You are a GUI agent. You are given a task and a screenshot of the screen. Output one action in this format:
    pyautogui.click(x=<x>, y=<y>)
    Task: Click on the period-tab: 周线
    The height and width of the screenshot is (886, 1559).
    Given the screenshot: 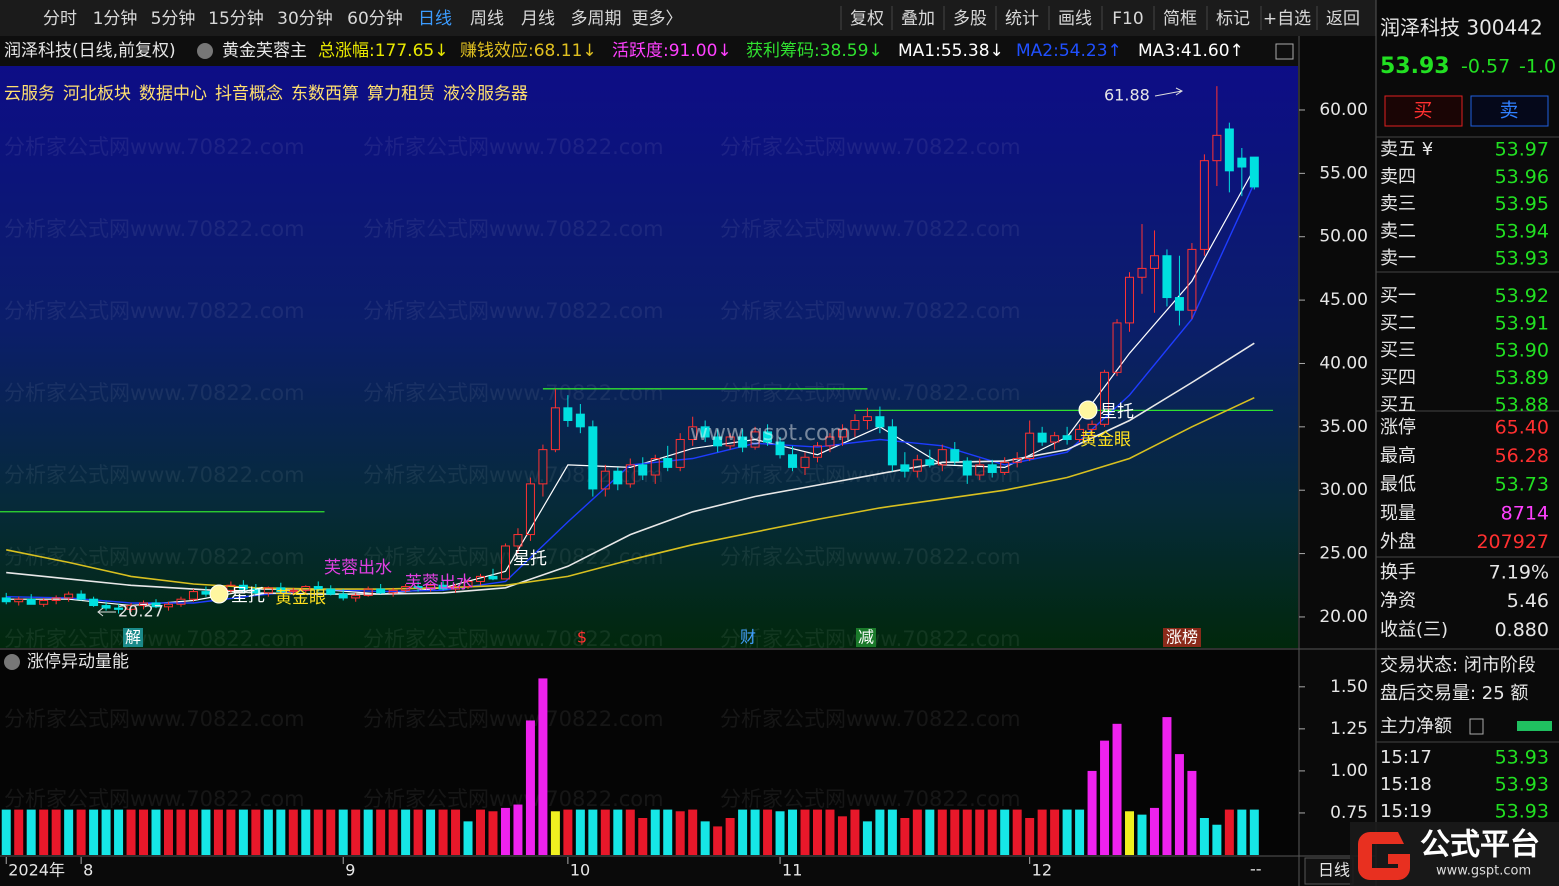 What is the action you would take?
    pyautogui.click(x=487, y=19)
    